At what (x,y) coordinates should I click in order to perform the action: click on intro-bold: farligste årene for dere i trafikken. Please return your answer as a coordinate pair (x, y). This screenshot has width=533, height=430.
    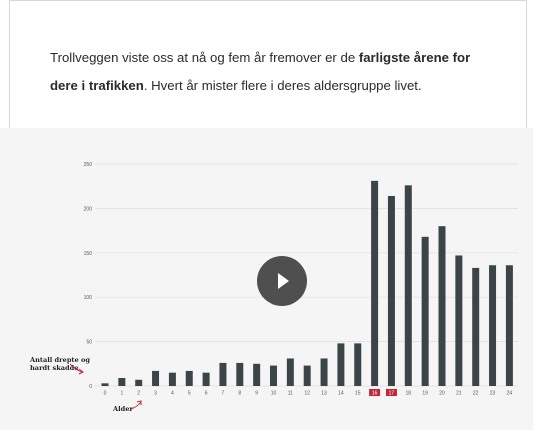
    Looking at the image, I should click on (260, 71).